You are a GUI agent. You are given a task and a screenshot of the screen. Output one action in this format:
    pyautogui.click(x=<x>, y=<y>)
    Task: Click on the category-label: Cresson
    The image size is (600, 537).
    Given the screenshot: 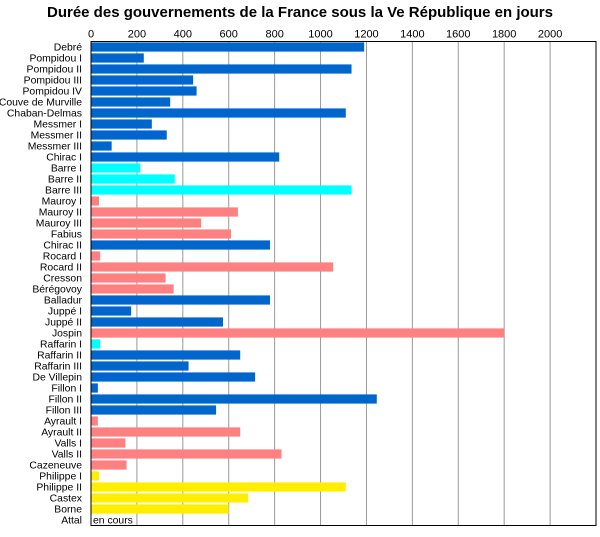 What is the action you would take?
    pyautogui.click(x=62, y=279)
    